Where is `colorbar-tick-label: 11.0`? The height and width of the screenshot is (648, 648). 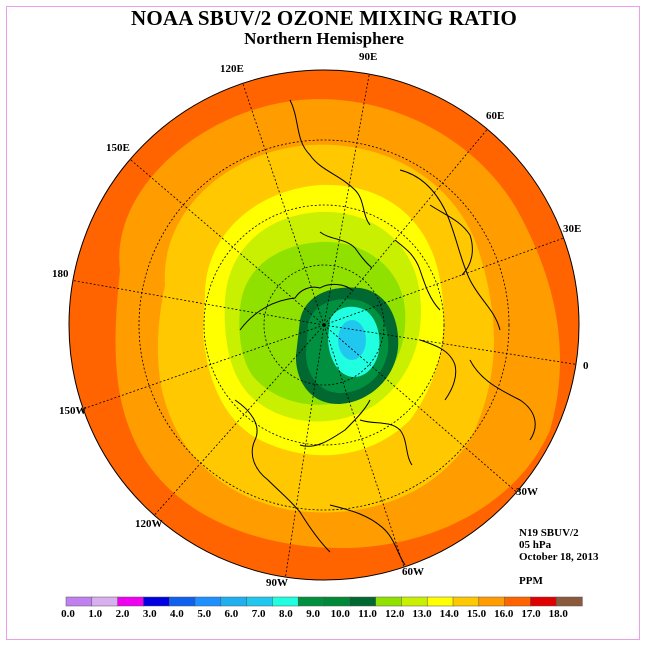 colorbar-tick-label: 11.0 is located at coordinates (367, 614).